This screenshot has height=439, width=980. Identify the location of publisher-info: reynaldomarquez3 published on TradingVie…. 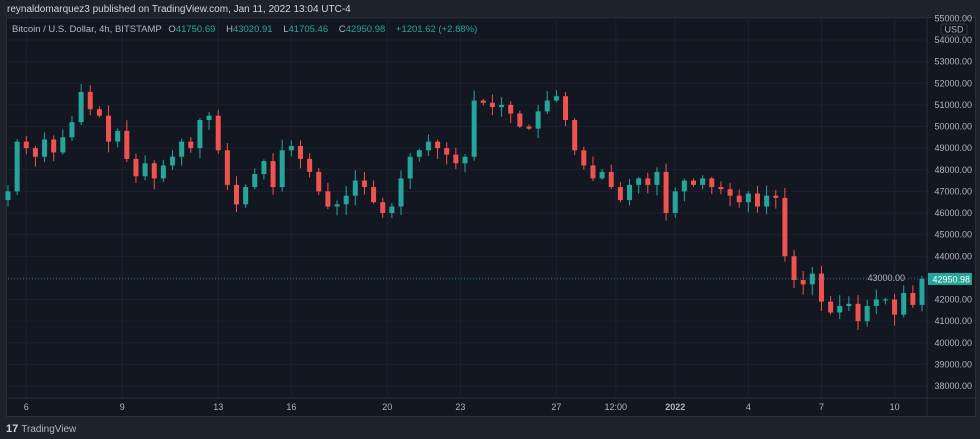
(179, 9).